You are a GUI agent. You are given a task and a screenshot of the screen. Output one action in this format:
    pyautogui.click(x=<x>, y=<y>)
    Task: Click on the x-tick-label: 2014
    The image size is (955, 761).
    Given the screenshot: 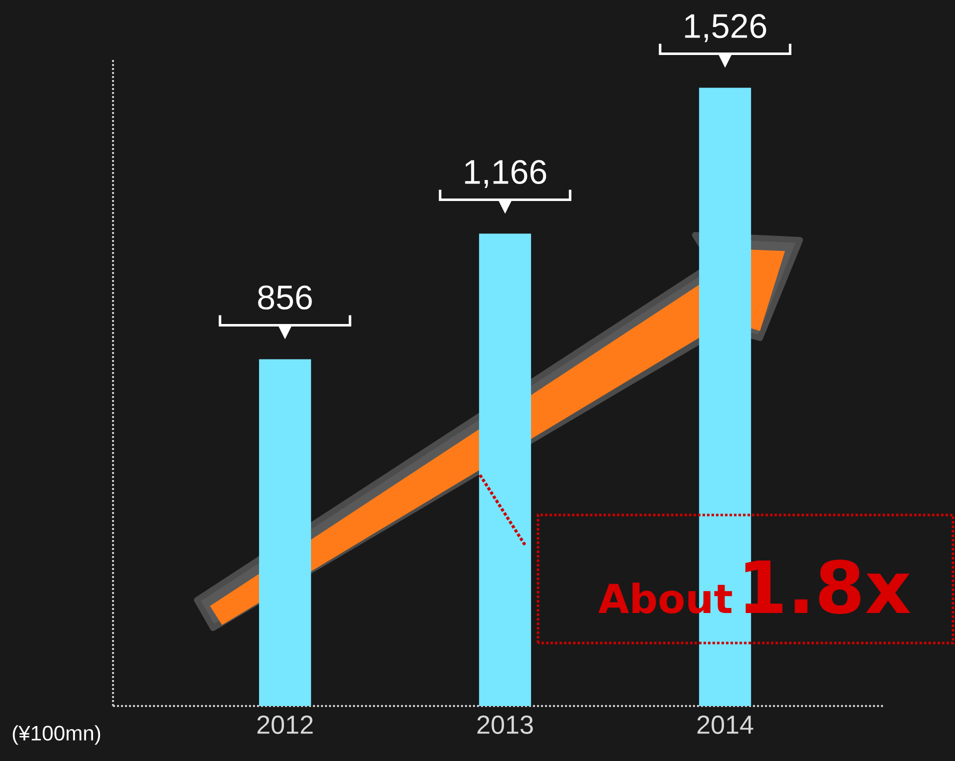 What is the action you would take?
    pyautogui.click(x=725, y=725)
    